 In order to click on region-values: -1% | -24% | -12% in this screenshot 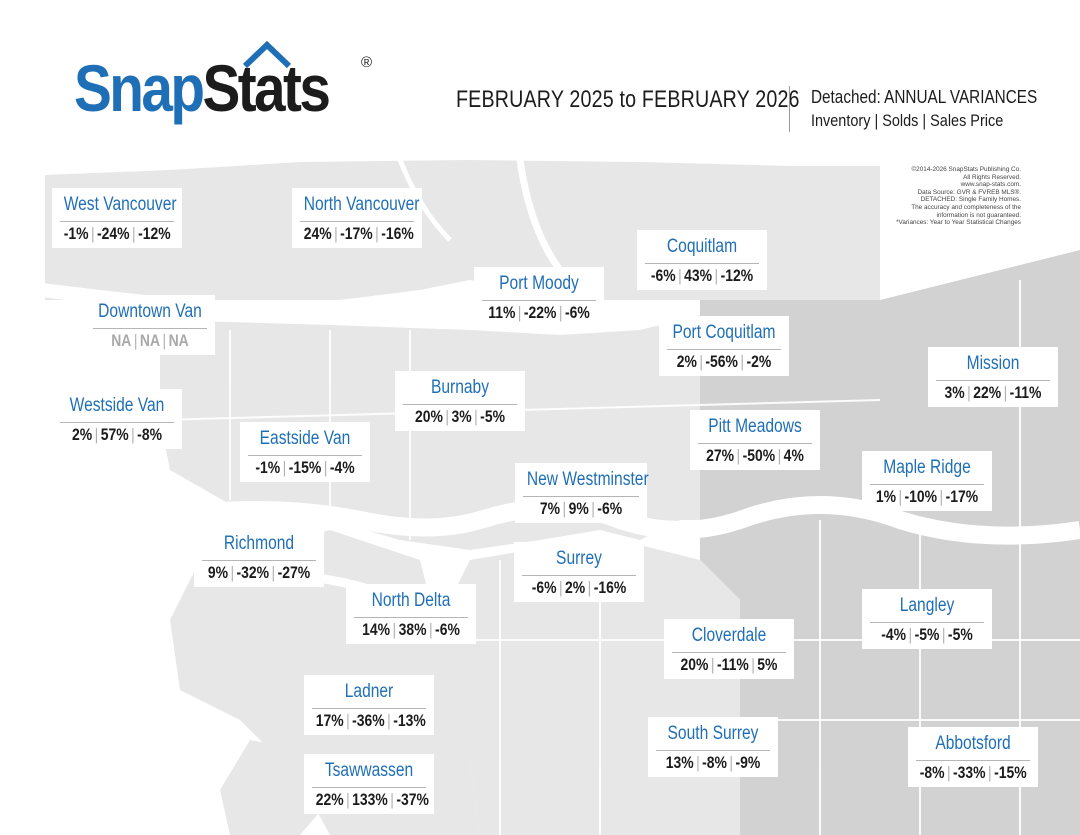, I will do `click(117, 233)`.